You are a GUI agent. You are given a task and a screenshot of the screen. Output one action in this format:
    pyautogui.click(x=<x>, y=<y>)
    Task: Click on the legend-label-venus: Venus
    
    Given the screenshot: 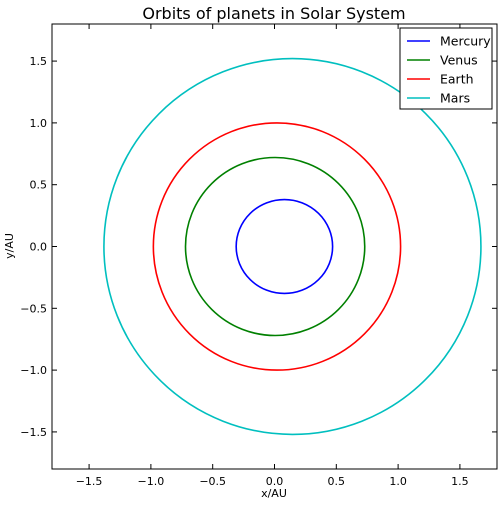 What is the action you would take?
    pyautogui.click(x=459, y=60)
    